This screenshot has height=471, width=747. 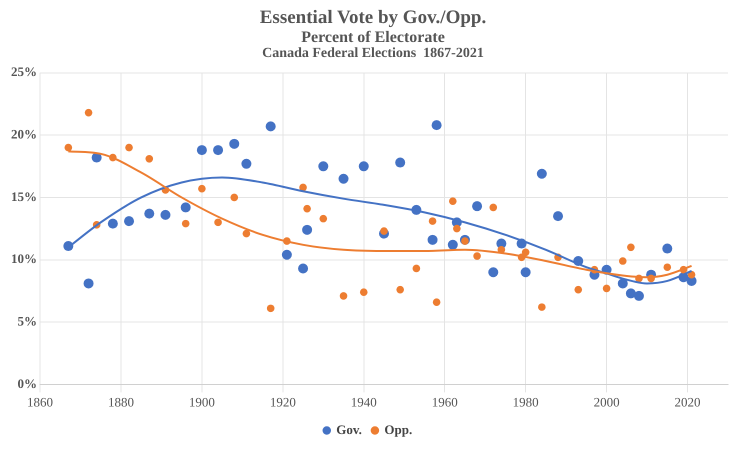 What do you see at coordinates (121, 402) in the screenshot?
I see `x-tick-label: 1880` at bounding box center [121, 402].